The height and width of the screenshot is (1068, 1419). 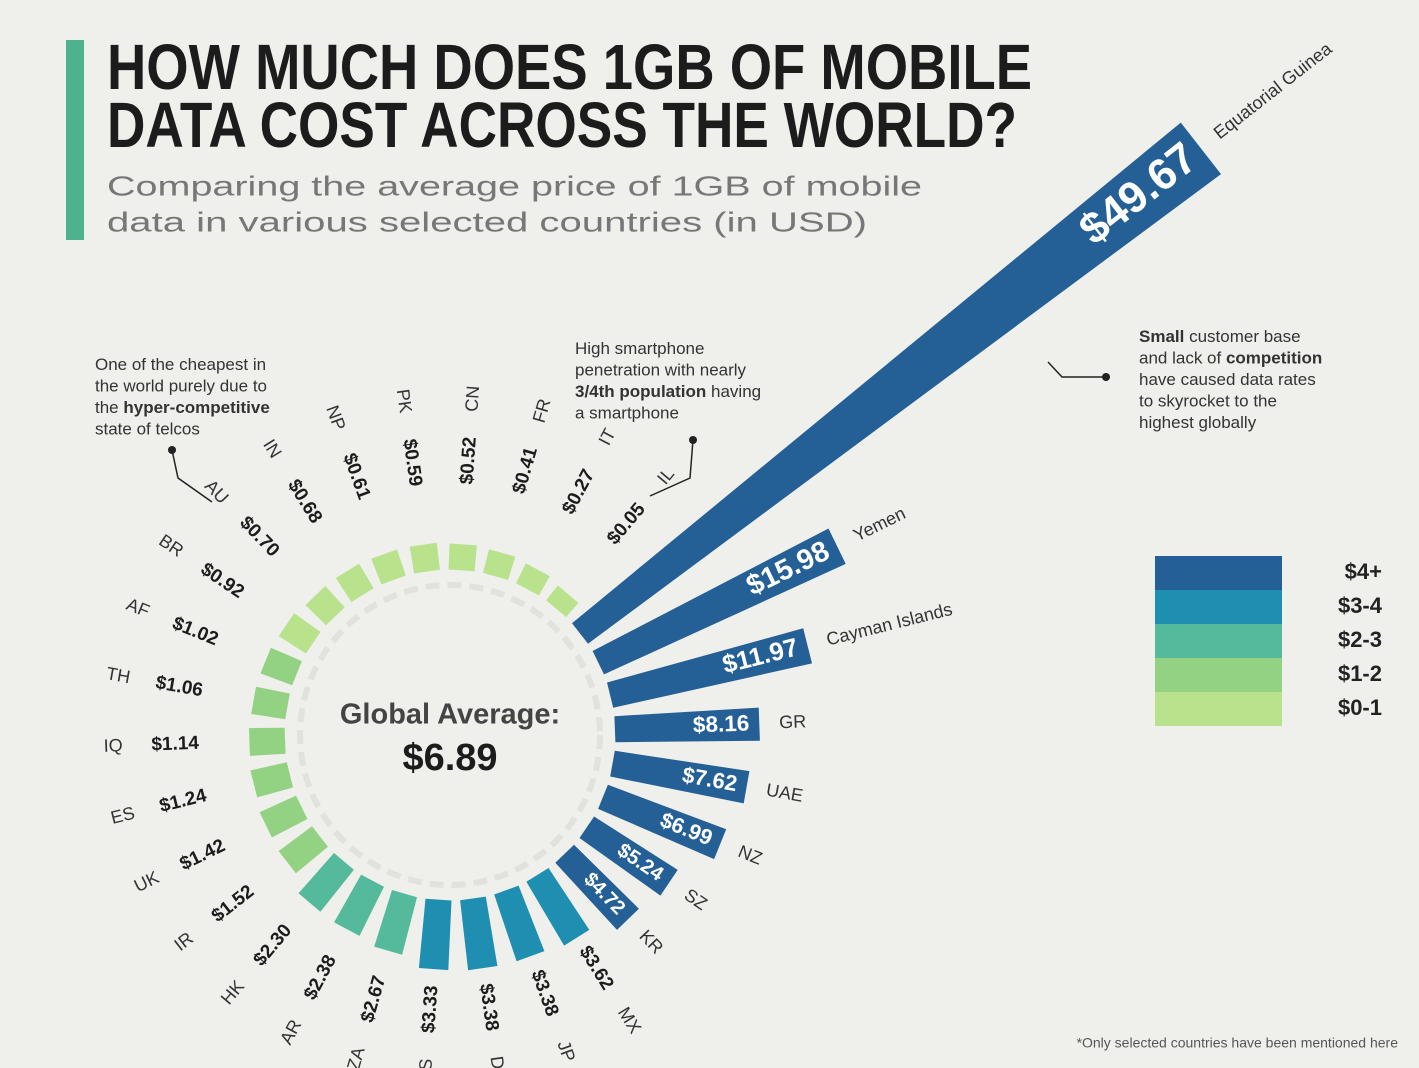 I want to click on annotation-line: highest globally, so click(x=1198, y=422).